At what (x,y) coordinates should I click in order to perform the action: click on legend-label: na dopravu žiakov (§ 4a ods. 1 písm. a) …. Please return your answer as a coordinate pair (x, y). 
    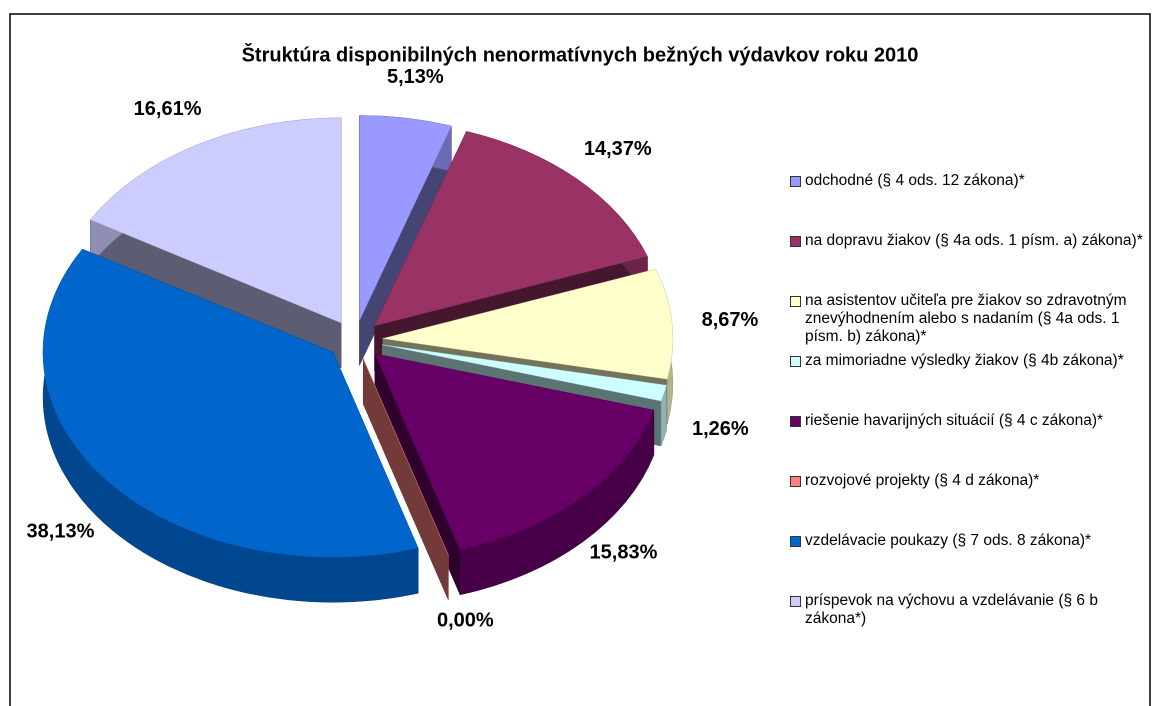
    Looking at the image, I should click on (974, 240).